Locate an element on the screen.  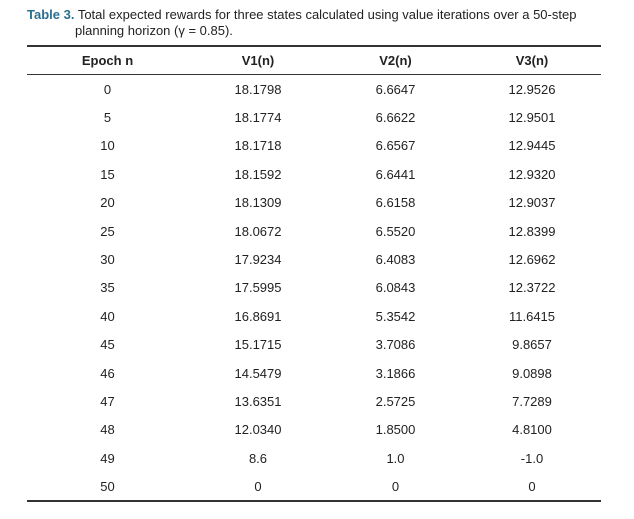
cell-v3: 12.9445 is located at coordinates (532, 146).